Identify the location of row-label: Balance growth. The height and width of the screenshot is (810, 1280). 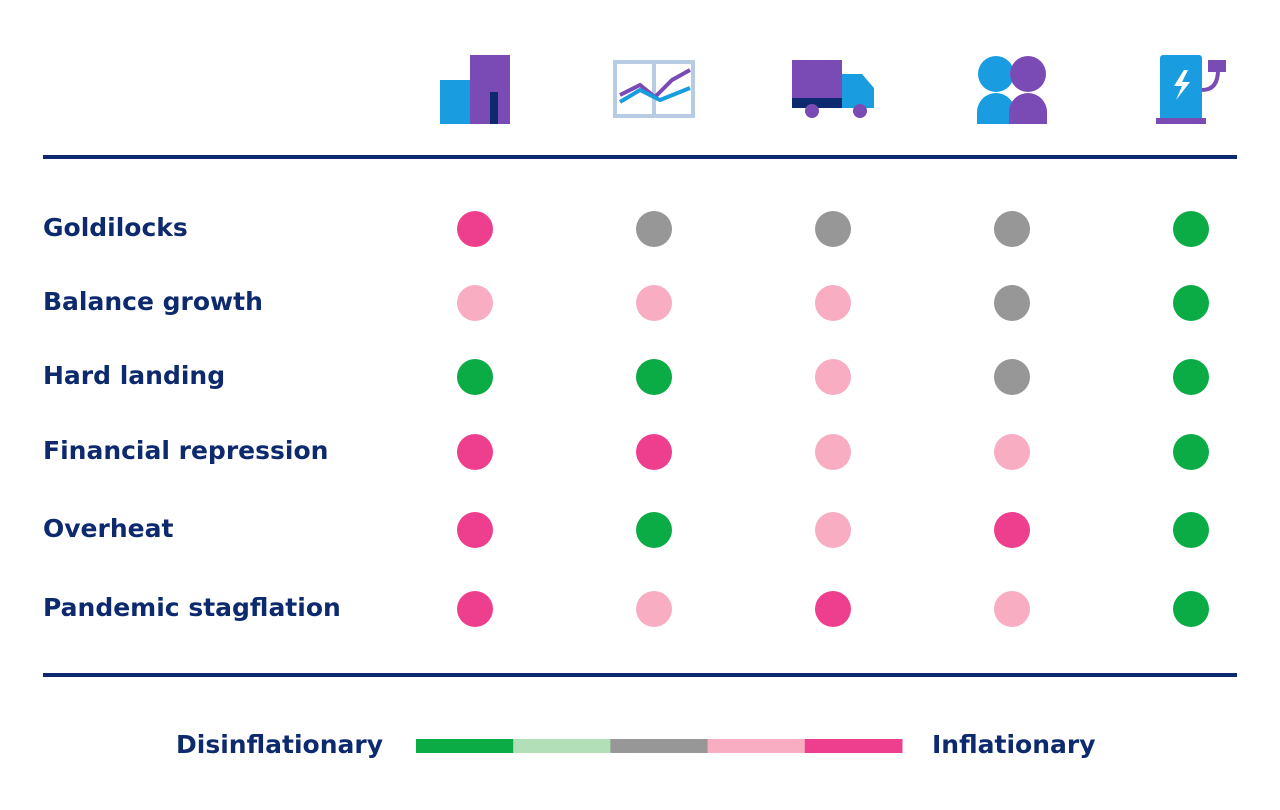
(153, 301).